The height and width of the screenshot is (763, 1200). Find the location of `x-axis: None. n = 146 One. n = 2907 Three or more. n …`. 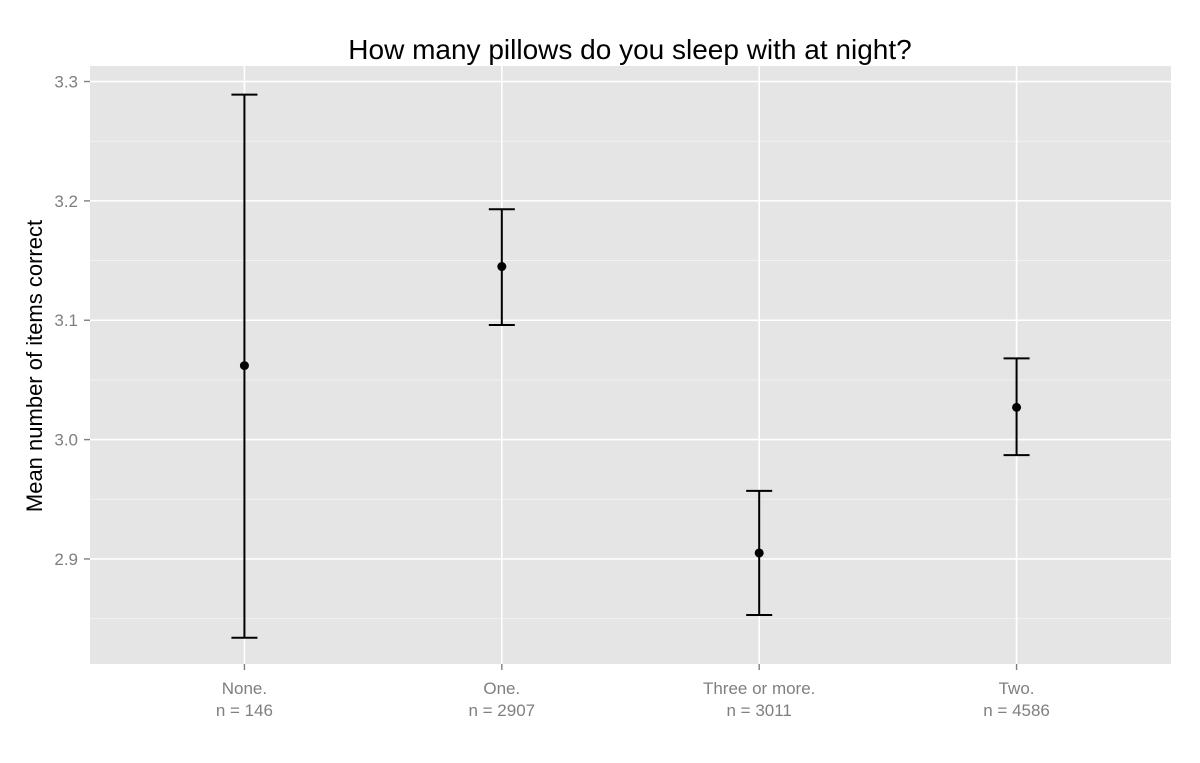

x-axis: None. n = 146 One. n = 2907 Three or more. n … is located at coordinates (633, 692).